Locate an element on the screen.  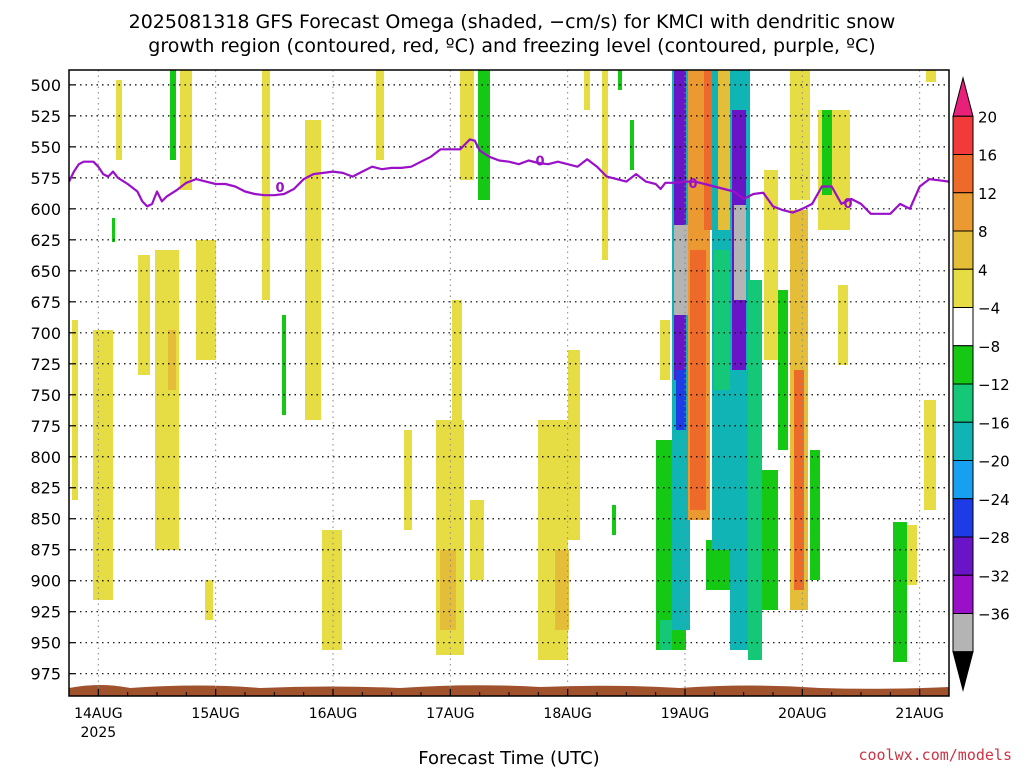
colorbar-label: 8 is located at coordinates (983, 232).